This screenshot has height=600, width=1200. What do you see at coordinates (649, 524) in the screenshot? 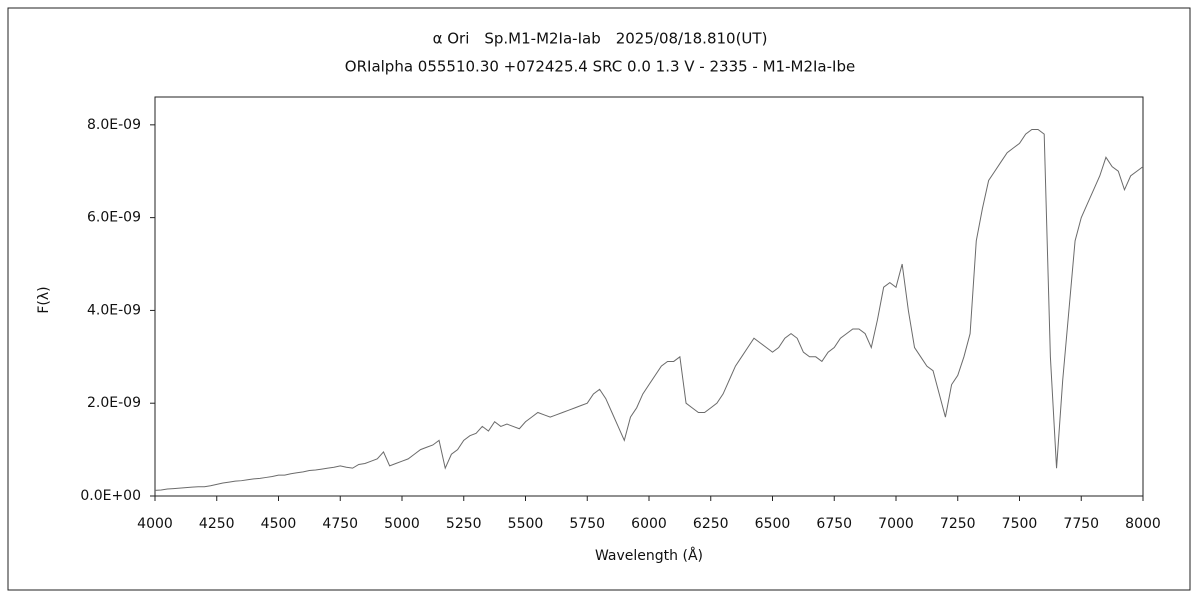
I see `x-tick-label: 6000` at bounding box center [649, 524].